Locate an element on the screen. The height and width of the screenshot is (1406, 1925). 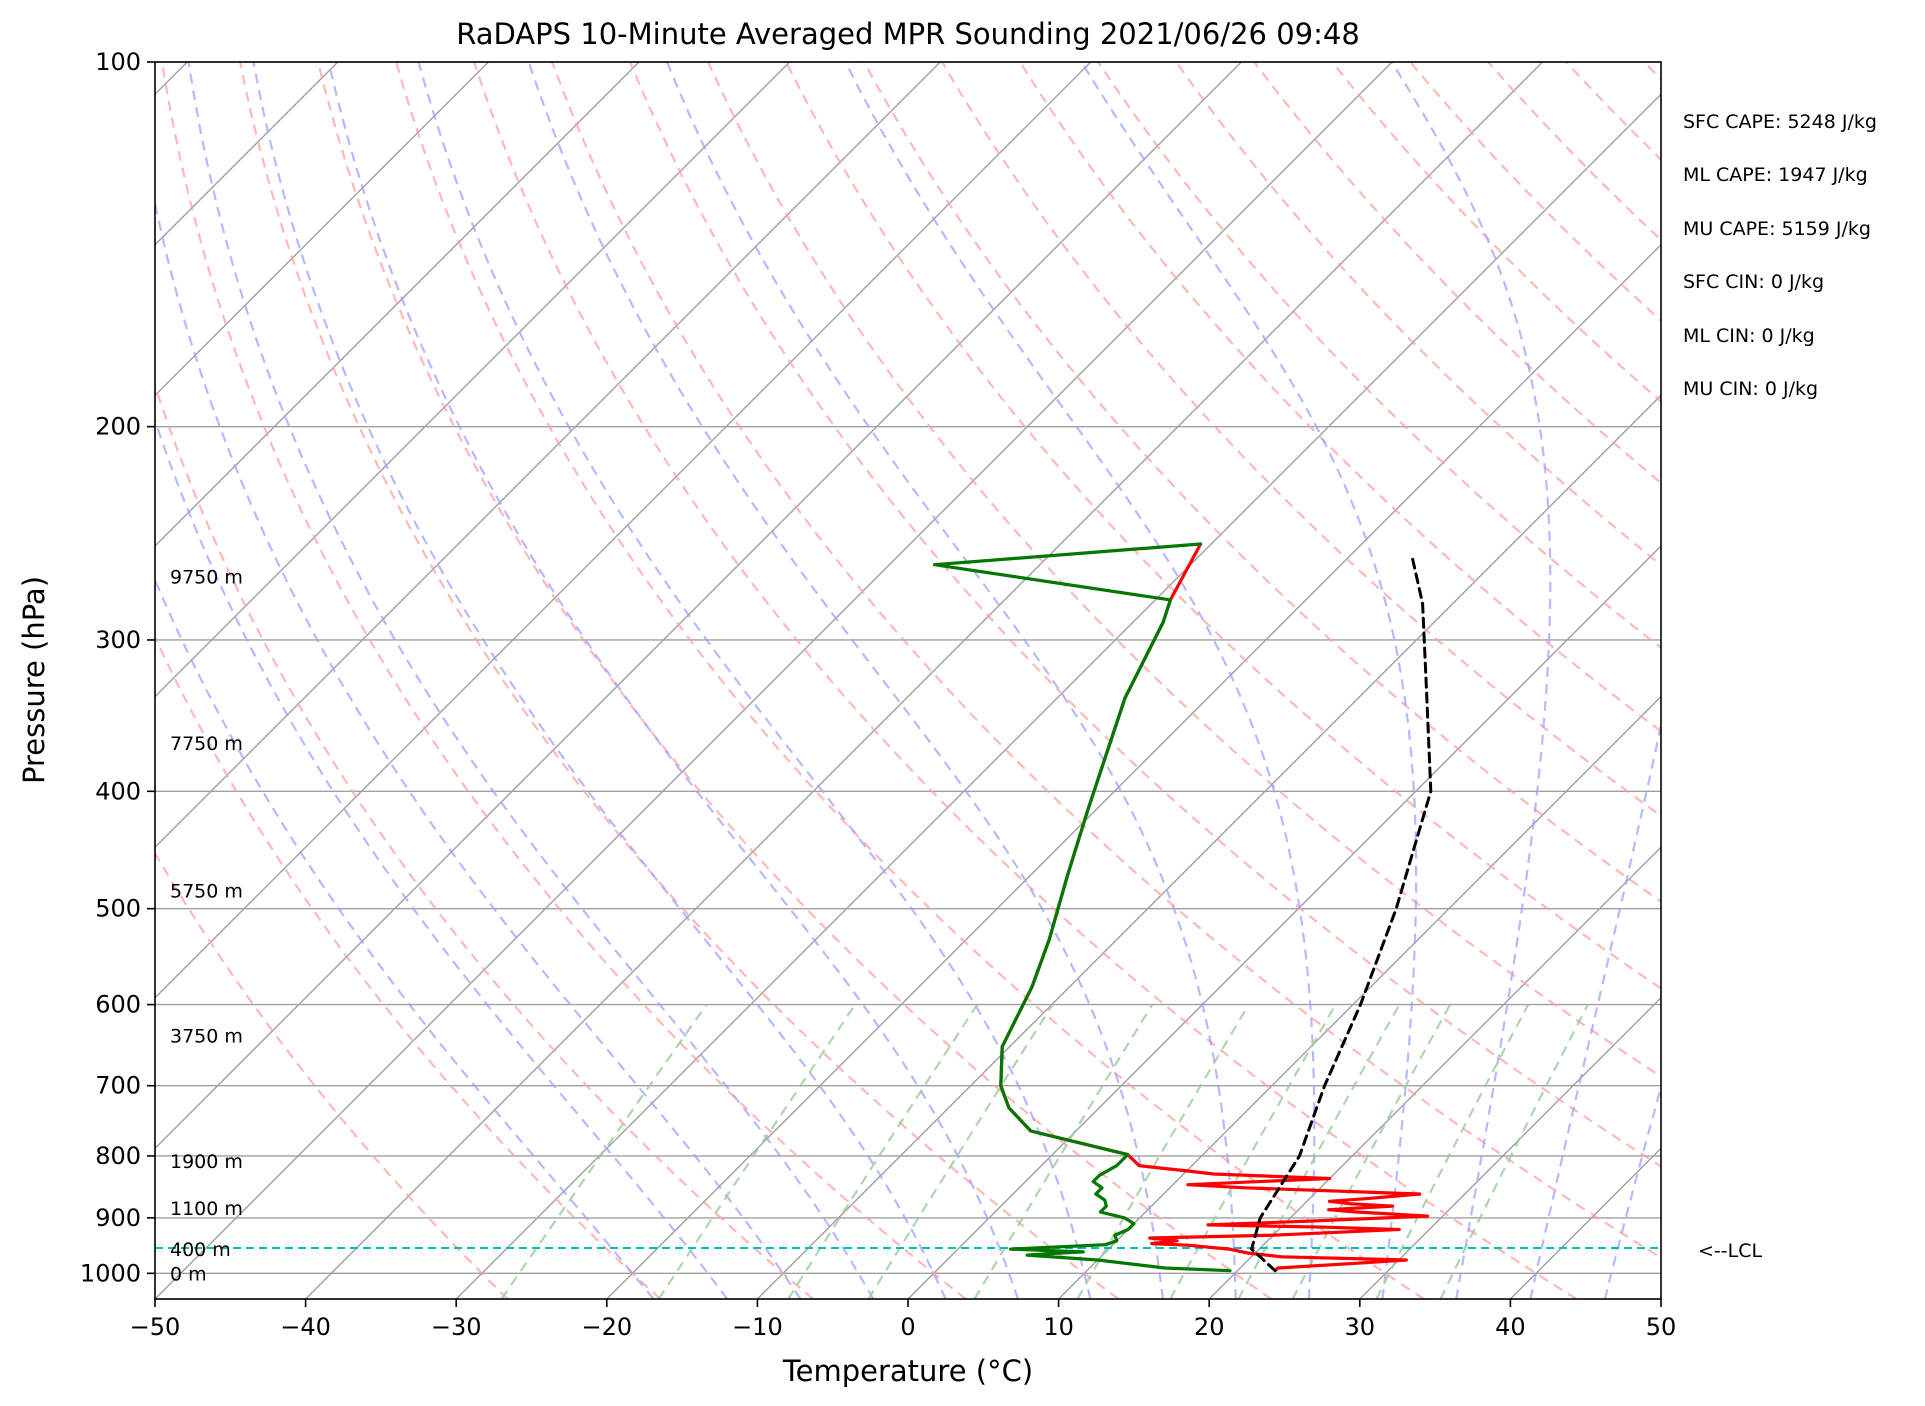
lcl-label: <--LCL is located at coordinates (1730, 1251).